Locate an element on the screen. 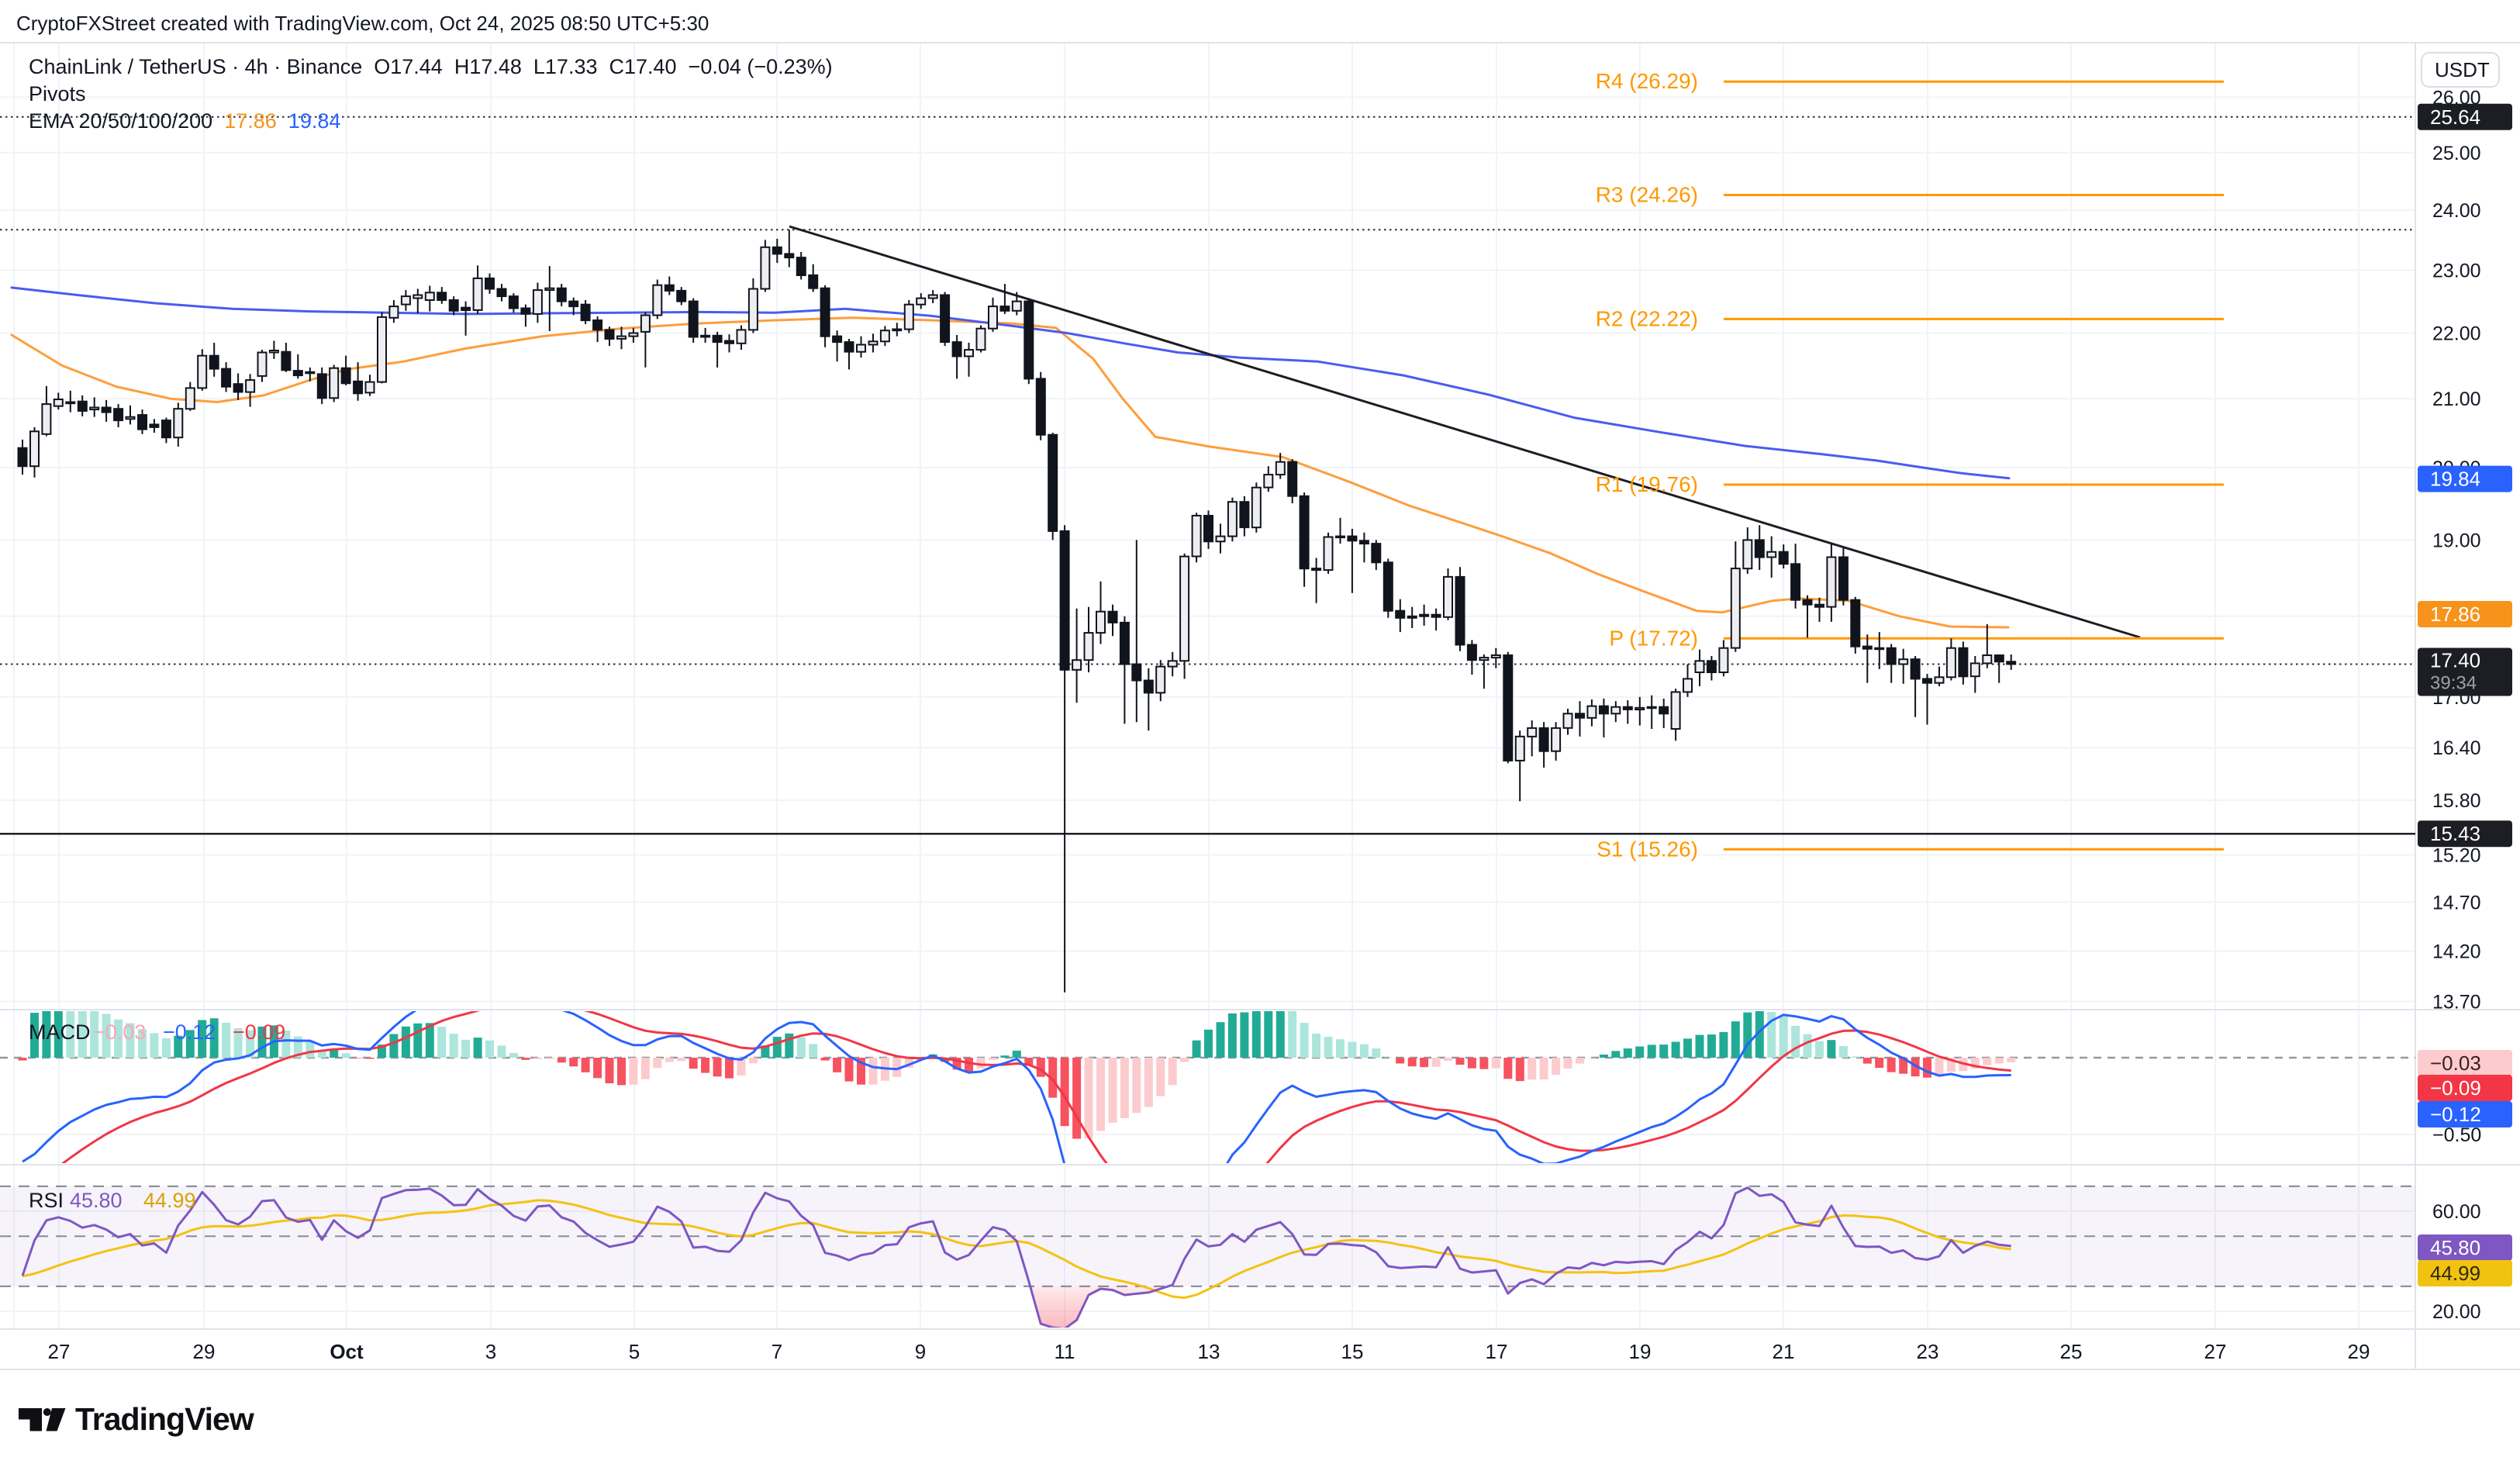  svg-text: 21 is located at coordinates (1784, 1352).